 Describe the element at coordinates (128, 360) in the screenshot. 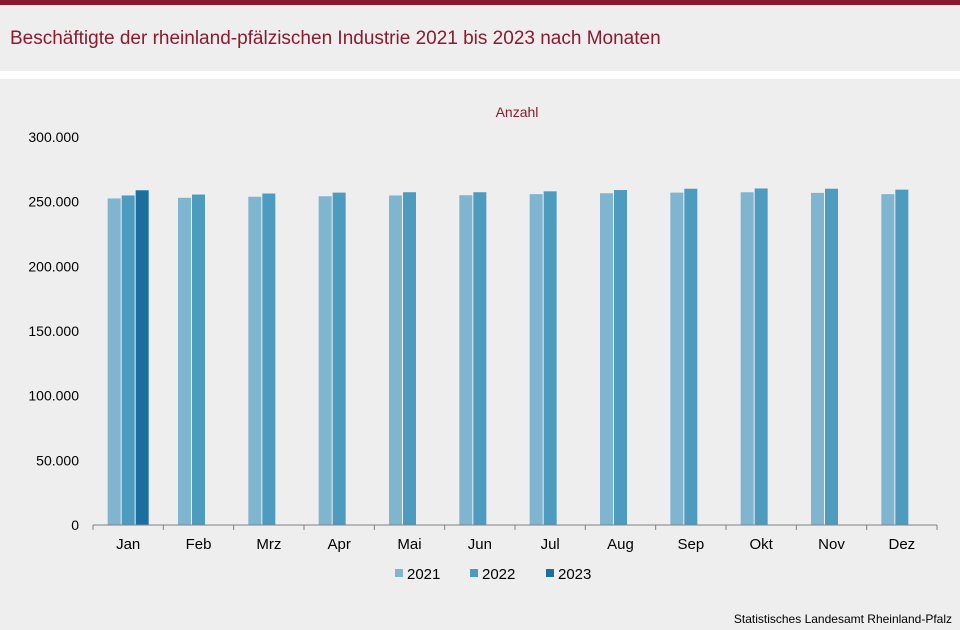

I see `bar-2022-jan` at that location.